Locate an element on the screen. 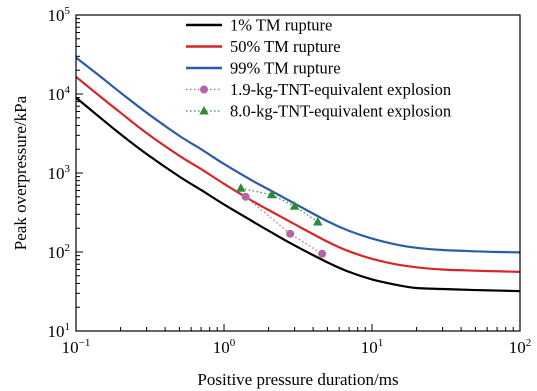  y-tick-label: 10⁴ is located at coordinates (59, 94).